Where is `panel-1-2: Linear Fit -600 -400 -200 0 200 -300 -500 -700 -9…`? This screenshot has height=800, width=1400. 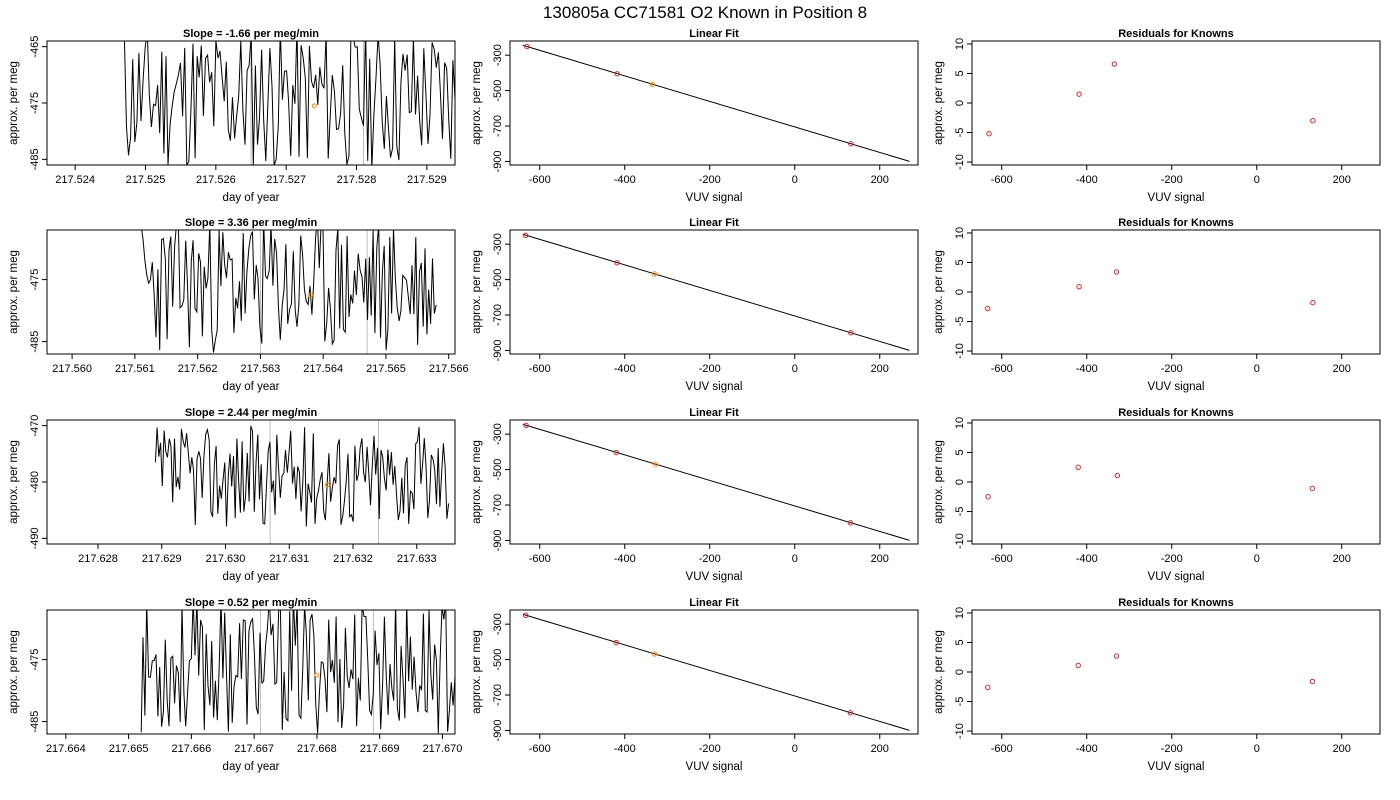 panel-1-2: Linear Fit -600 -400 -200 0 200 -300 -500 -700 -9… is located at coordinates (695, 116).